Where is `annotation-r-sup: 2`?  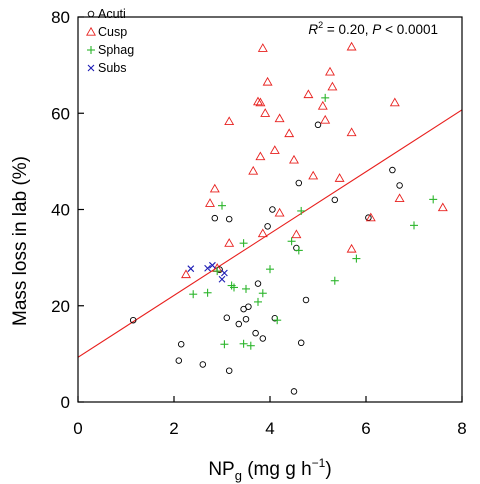
annotation-r-sup: 2 is located at coordinates (320, 25).